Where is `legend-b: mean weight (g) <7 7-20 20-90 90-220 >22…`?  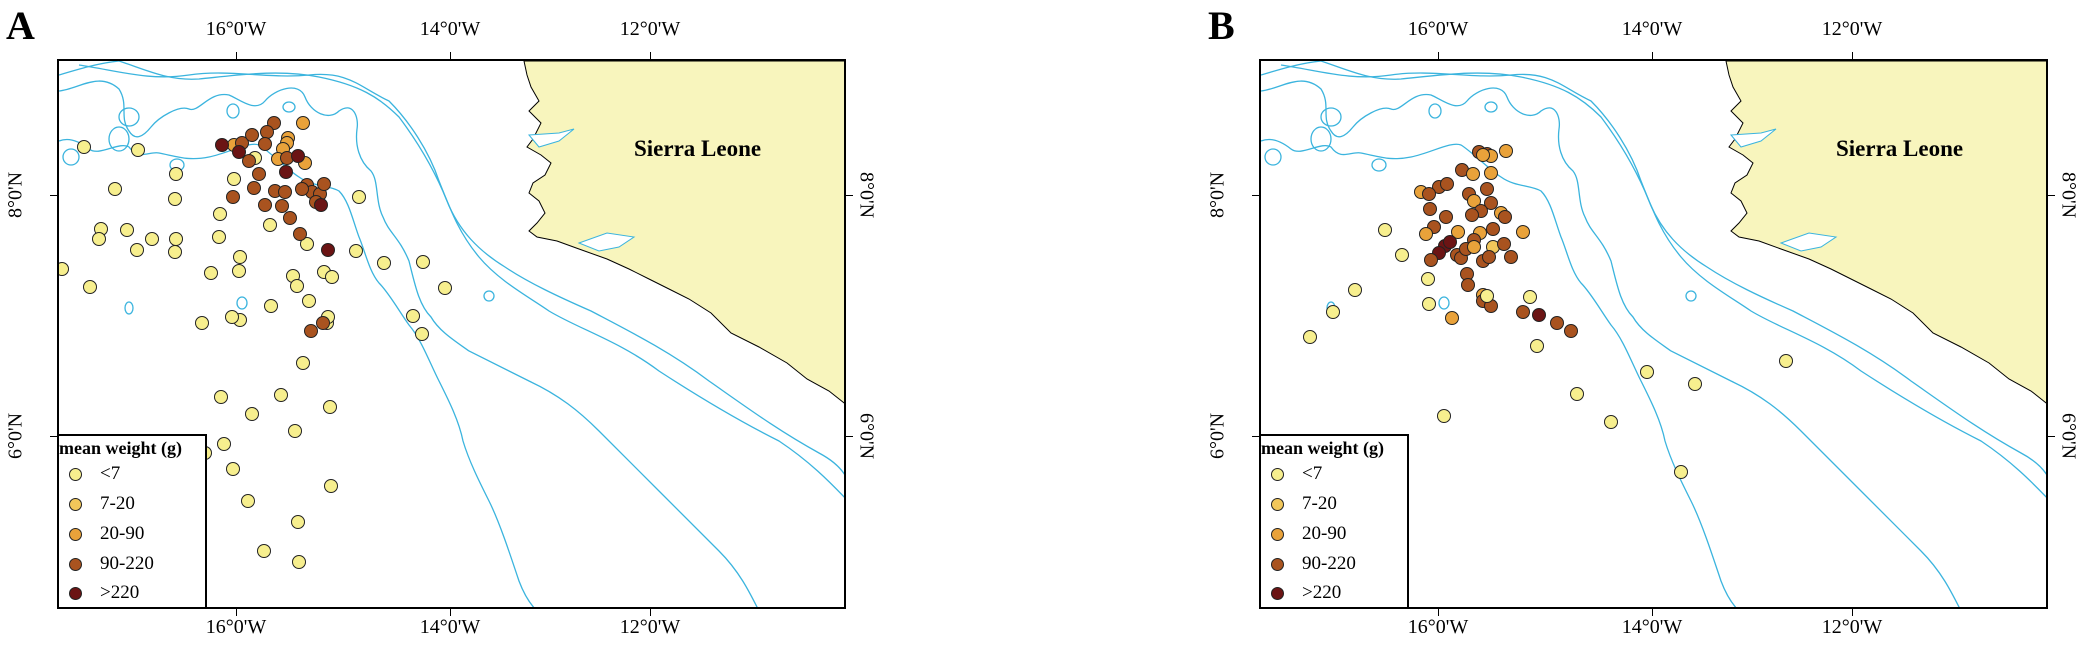 legend-b: mean weight (g) <7 7-20 20-90 90-220 >22… is located at coordinates (1334, 521).